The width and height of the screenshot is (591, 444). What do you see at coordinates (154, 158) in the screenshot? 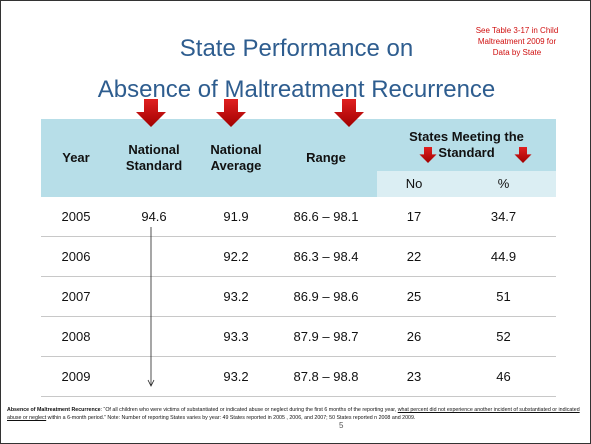
I see `header: National Standard` at bounding box center [154, 158].